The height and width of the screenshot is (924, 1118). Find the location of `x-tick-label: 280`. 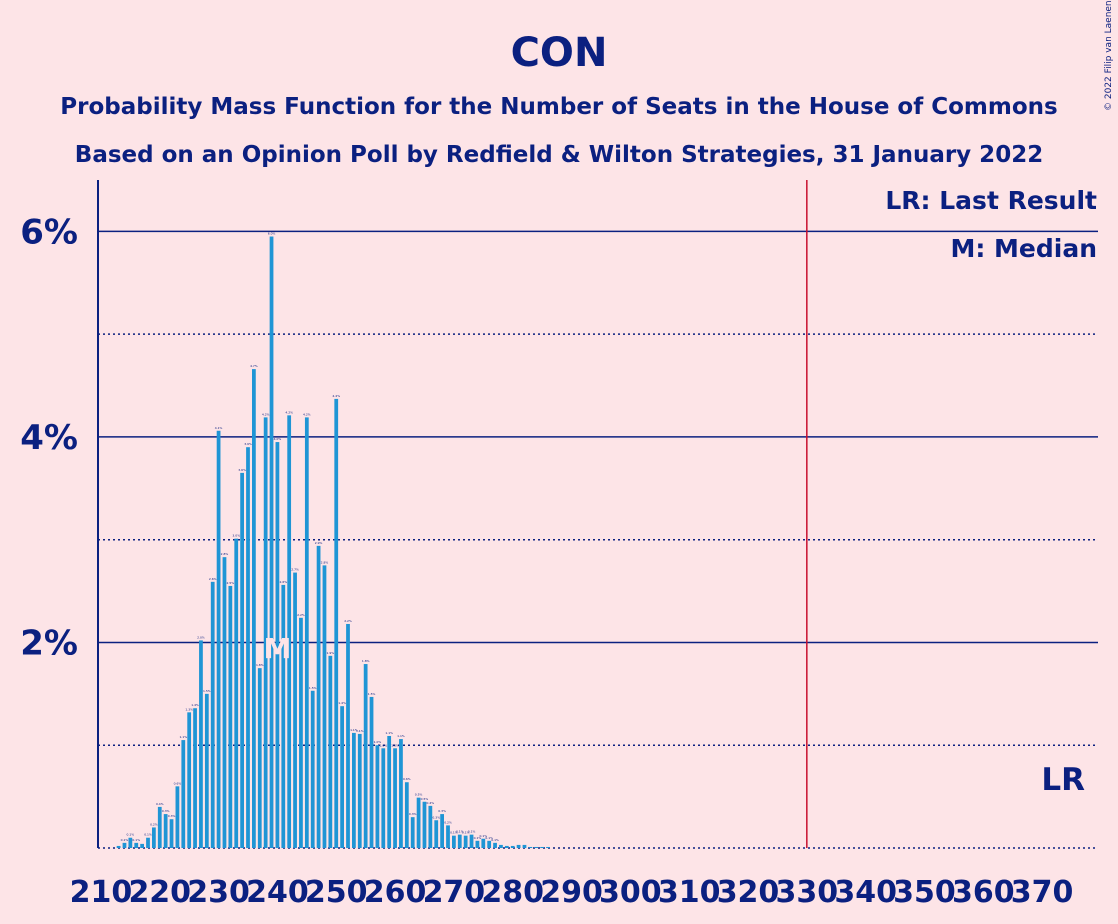

x-tick-label: 280 is located at coordinates (512, 892).